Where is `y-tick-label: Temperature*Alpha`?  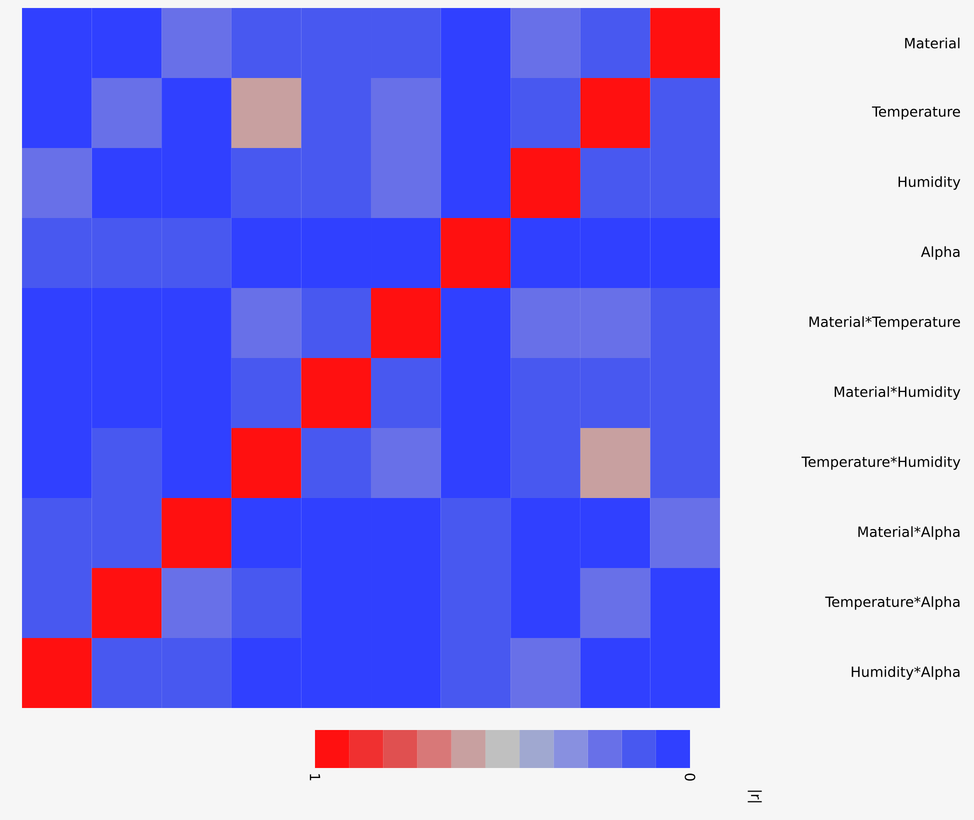
y-tick-label: Temperature*Alpha is located at coordinates (892, 603).